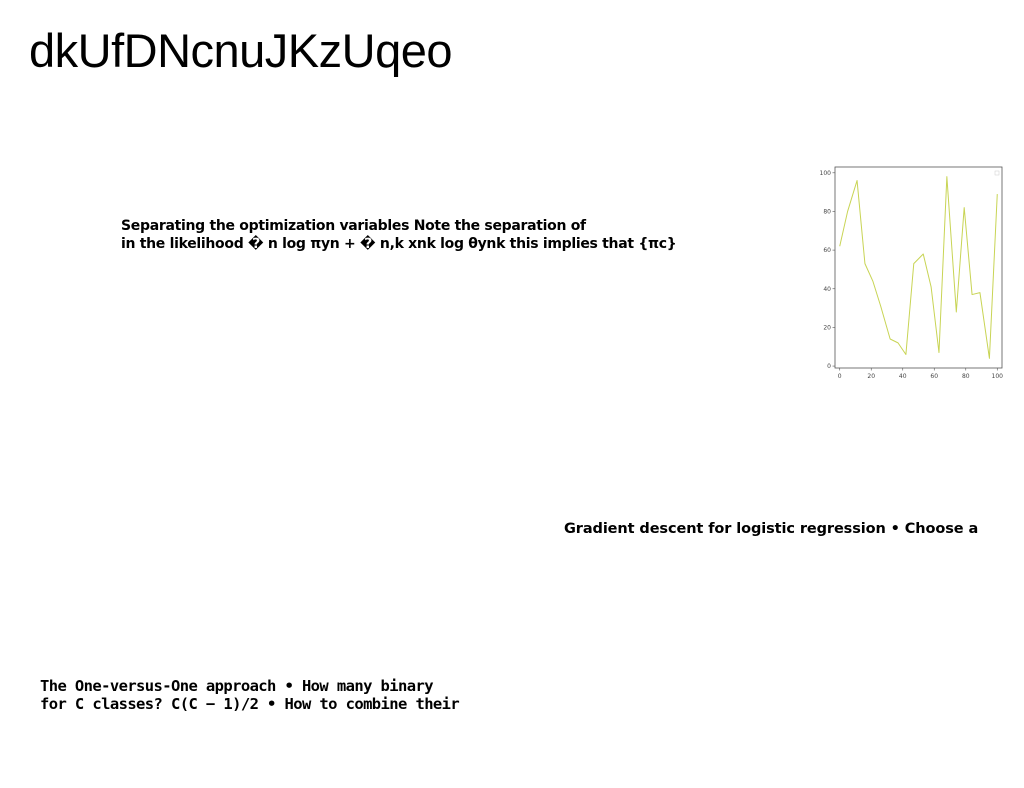  What do you see at coordinates (998, 376) in the screenshot?
I see `x-tick-label: 100` at bounding box center [998, 376].